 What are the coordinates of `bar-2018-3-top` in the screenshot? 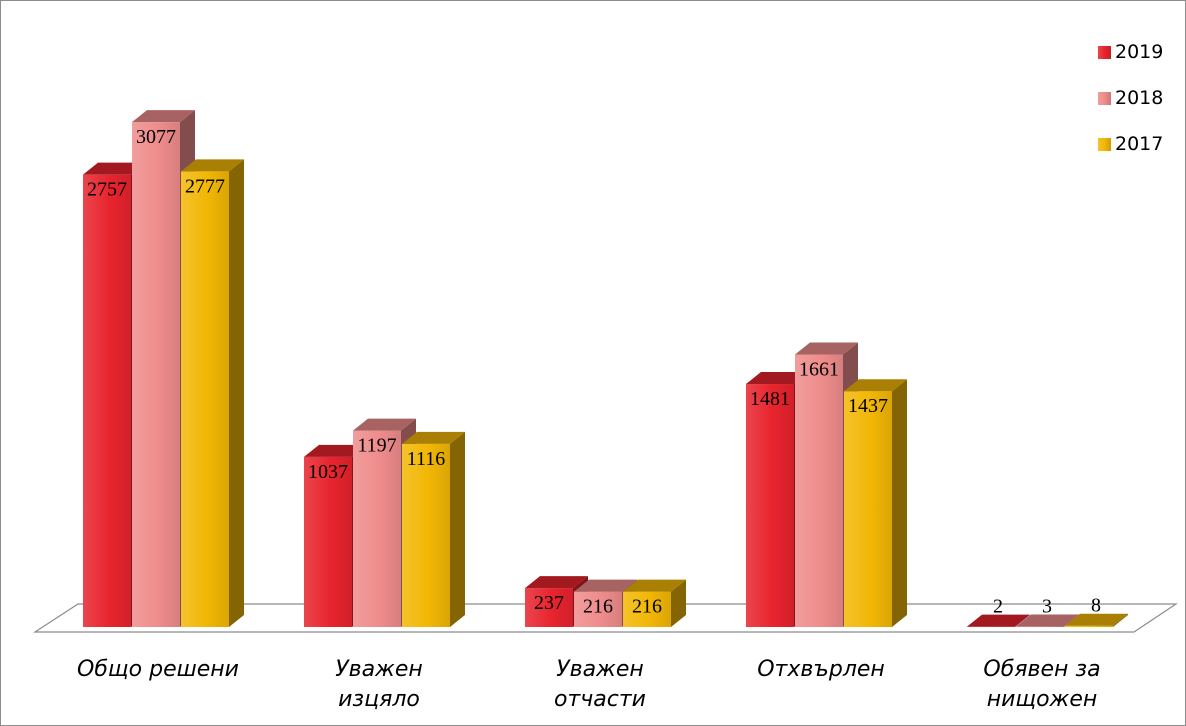 It's located at (826, 348).